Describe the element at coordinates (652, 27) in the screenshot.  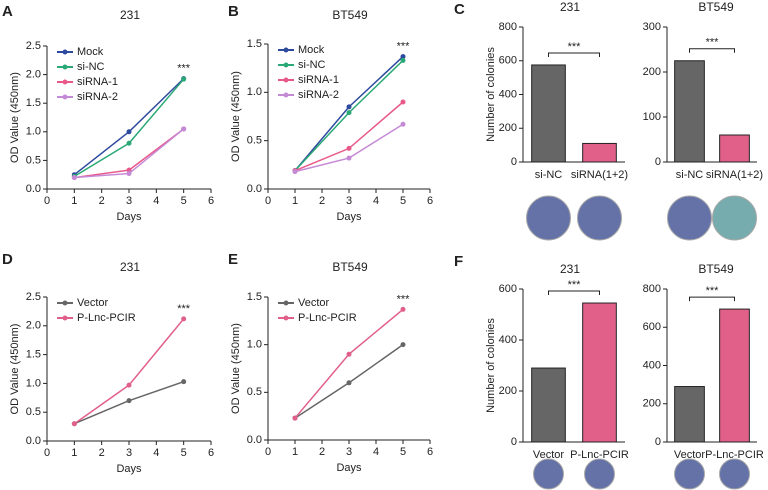
I see `y-tick-label: 300` at that location.